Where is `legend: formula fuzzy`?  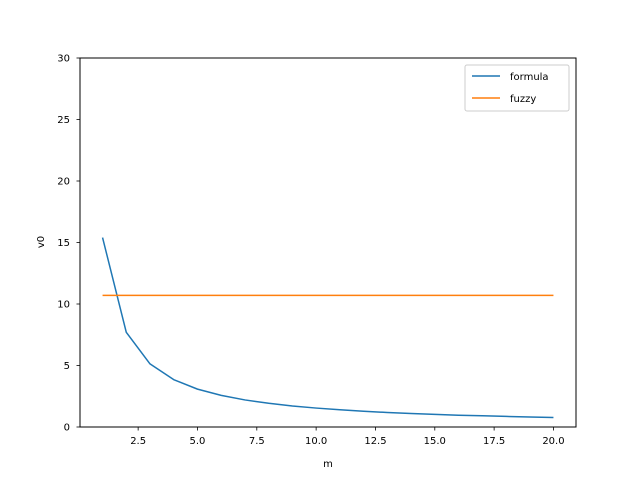 legend: formula fuzzy is located at coordinates (517, 88).